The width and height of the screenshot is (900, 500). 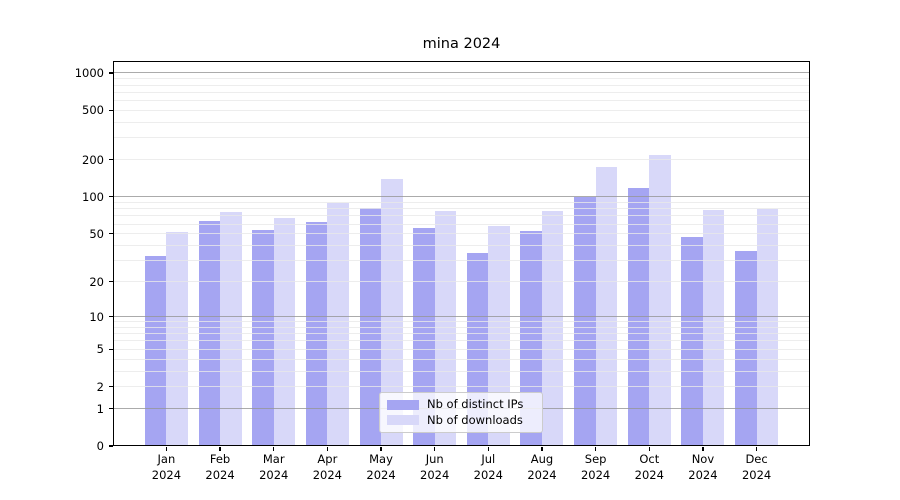 What do you see at coordinates (93, 110) in the screenshot?
I see `y-tick-label: 500` at bounding box center [93, 110].